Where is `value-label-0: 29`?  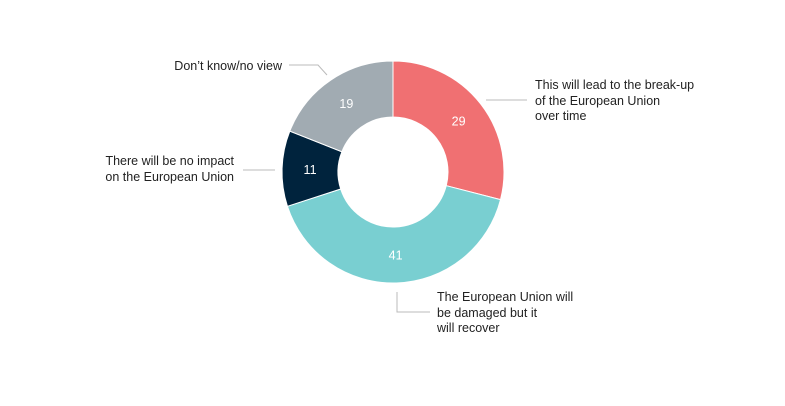 value-label-0: 29 is located at coordinates (459, 122).